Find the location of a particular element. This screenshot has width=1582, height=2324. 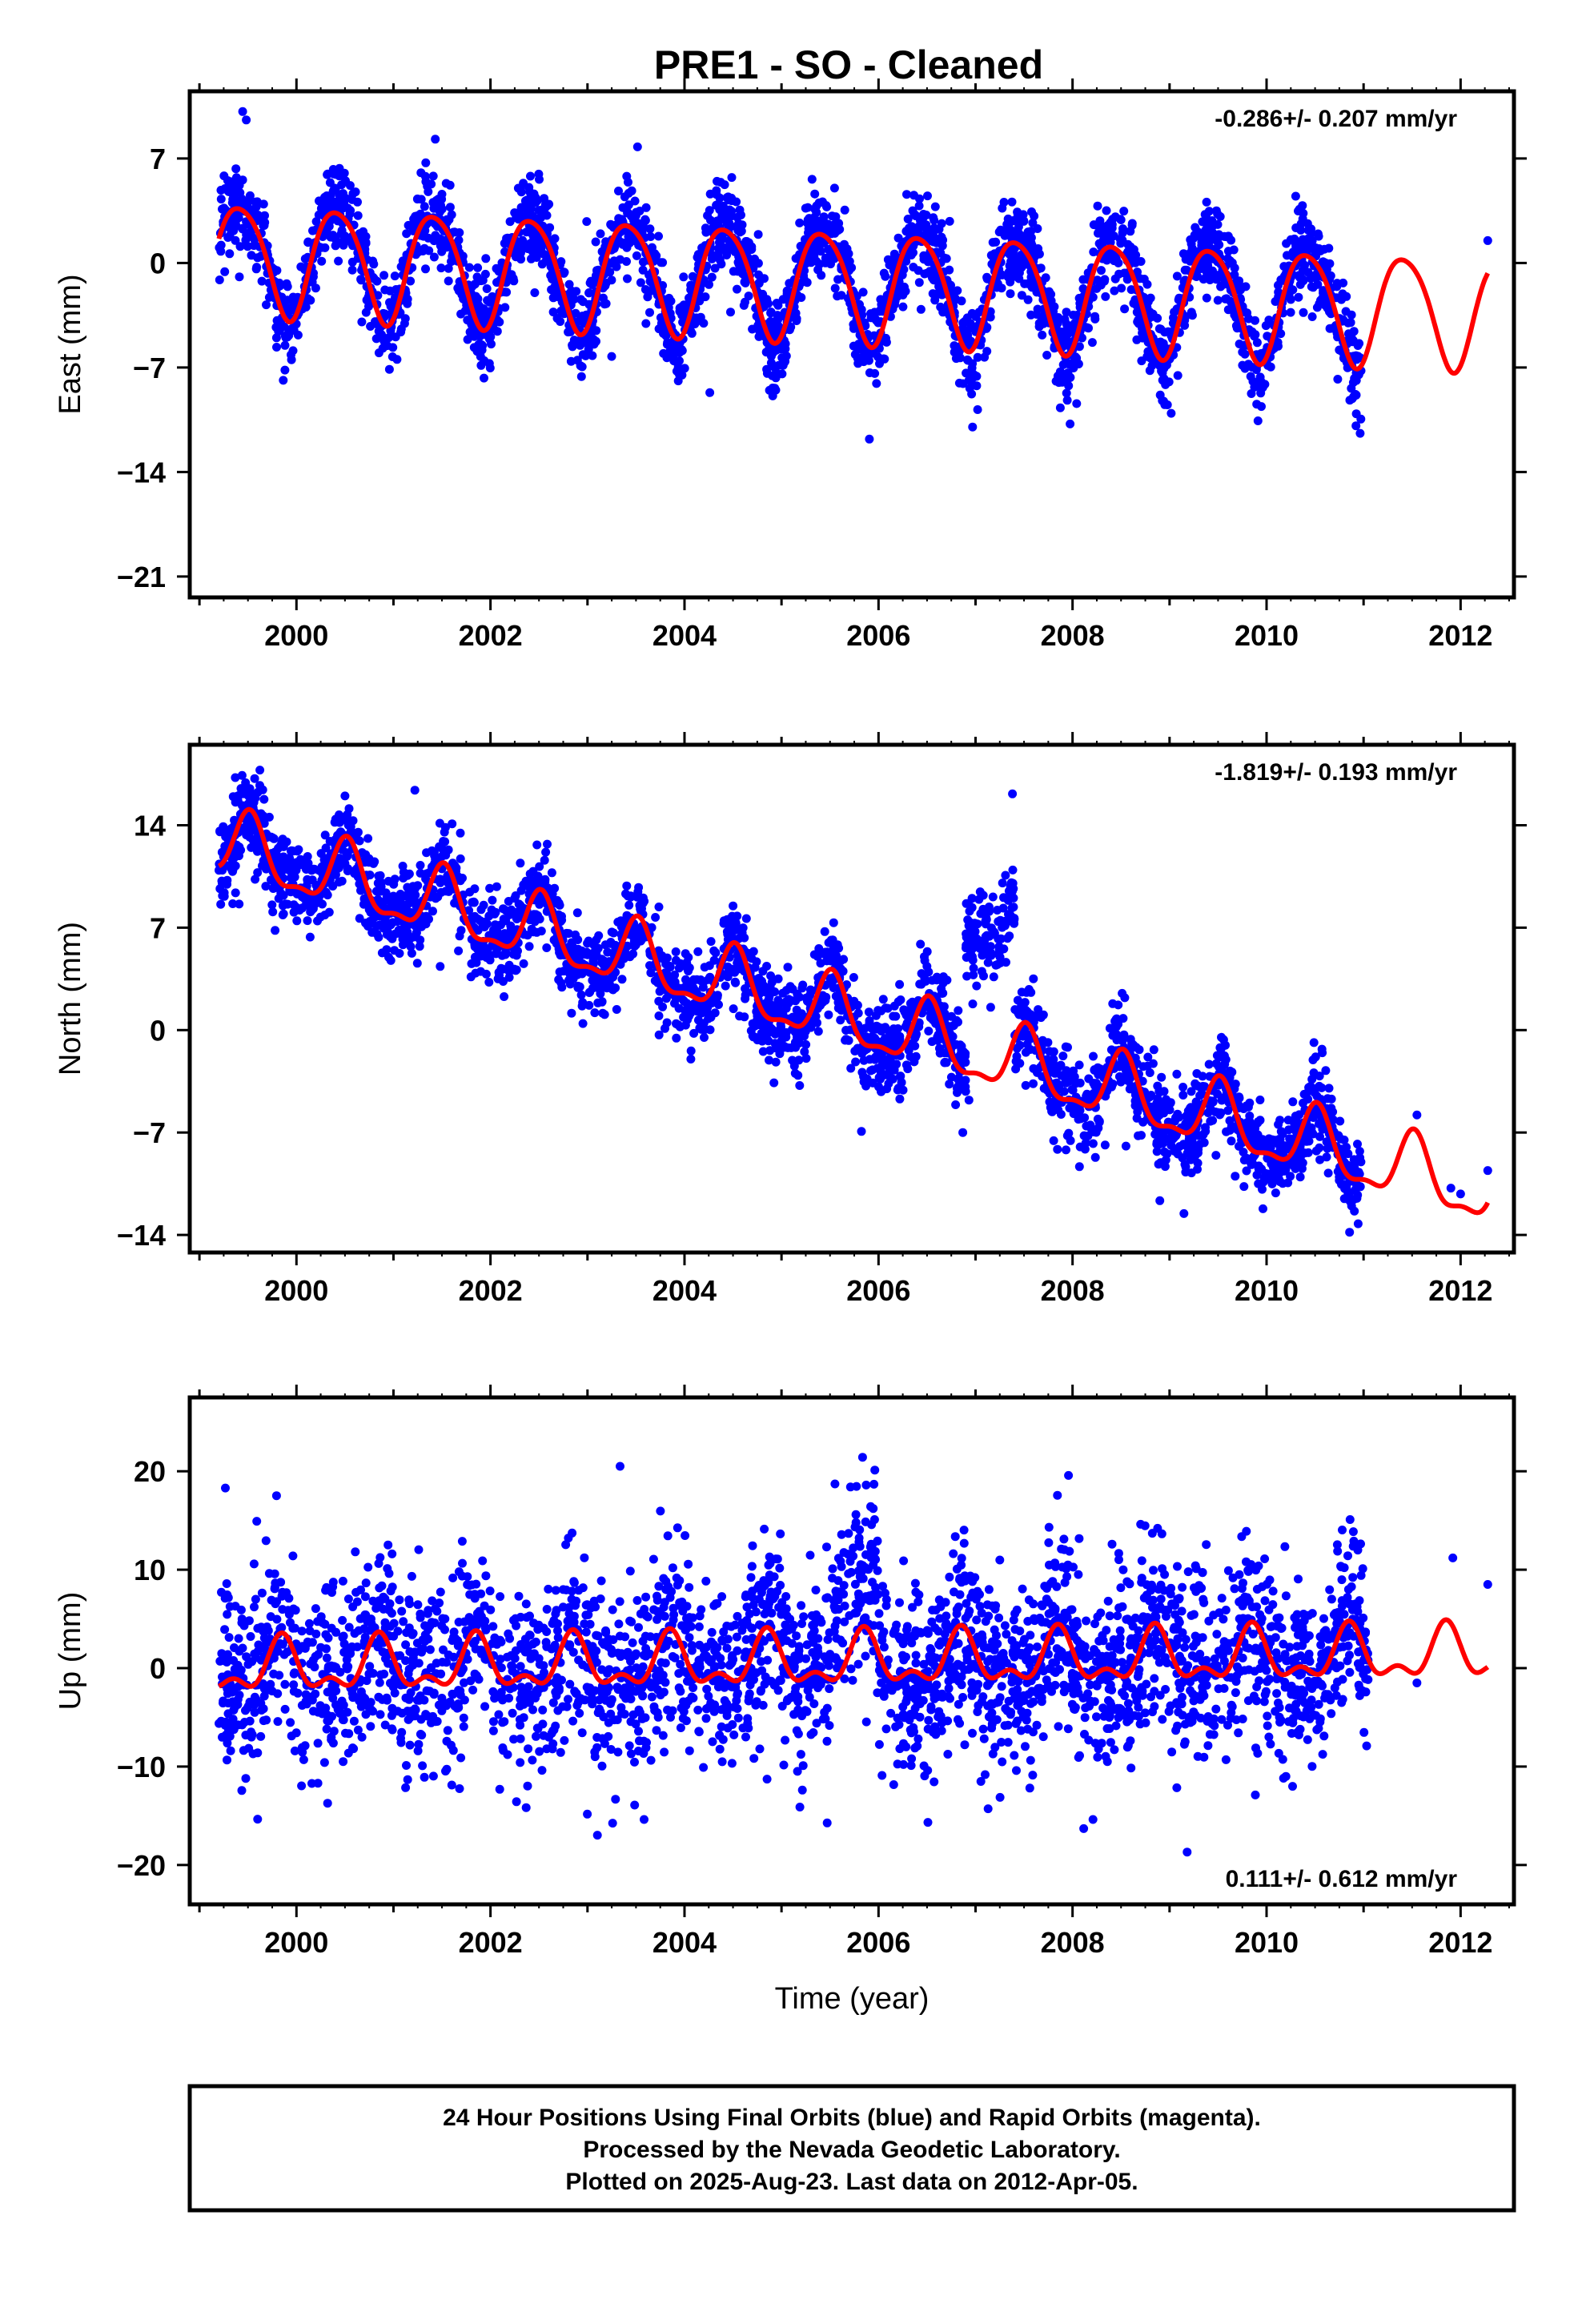

y-tick-label: −21 is located at coordinates (141, 577).